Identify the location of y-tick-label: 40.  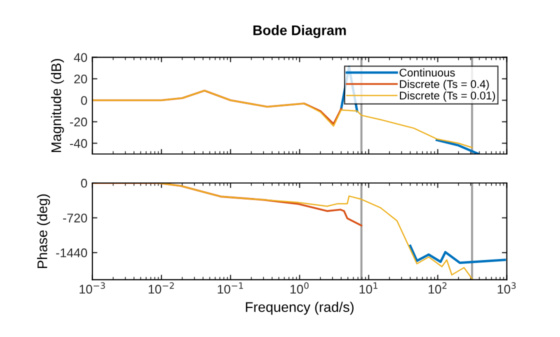
(81, 57).